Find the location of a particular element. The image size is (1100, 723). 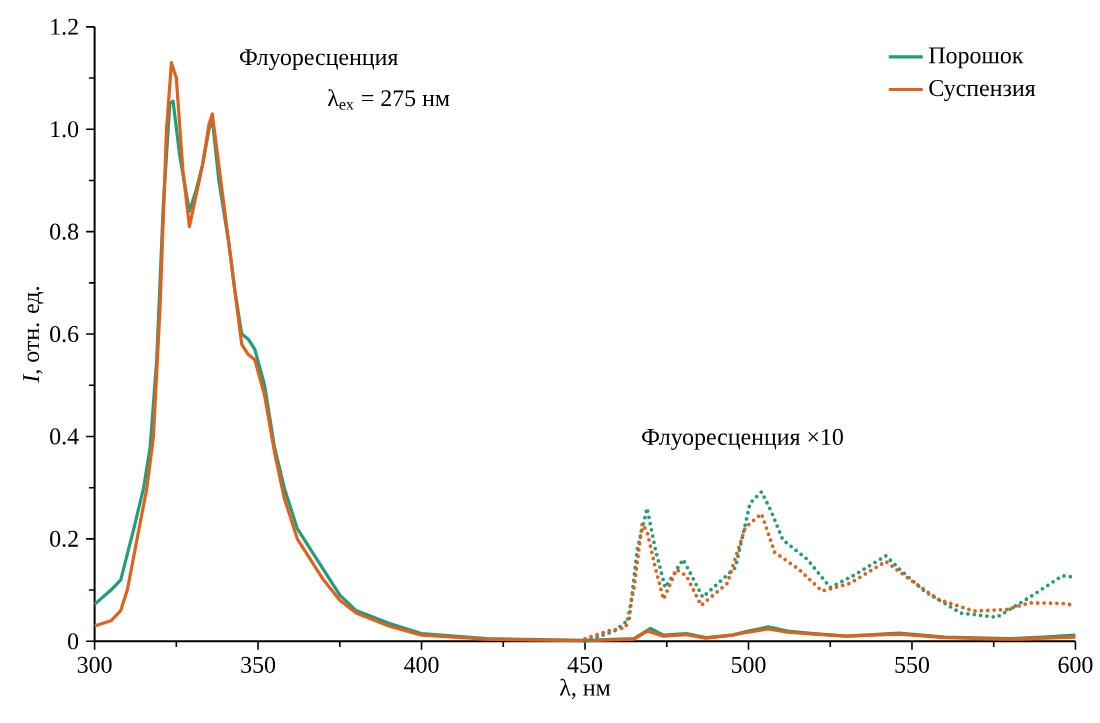

y-tick-label: 0.4 is located at coordinates (64, 436).